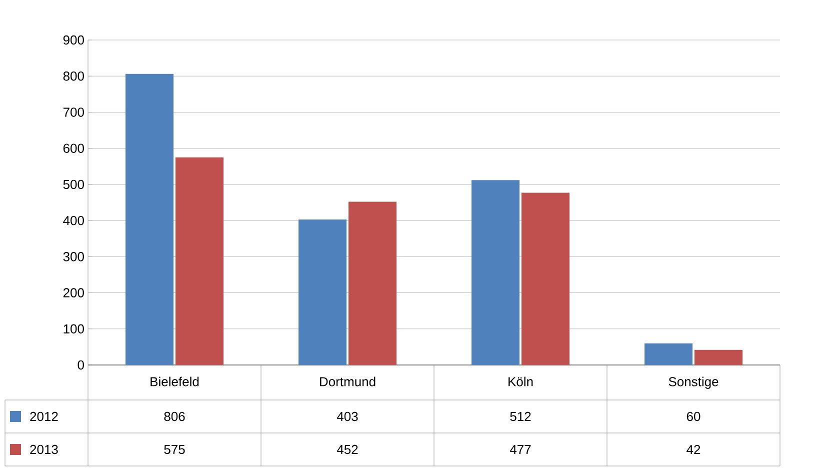 This screenshot has height=470, width=814. What do you see at coordinates (81, 365) in the screenshot?
I see `y-tick-label: 0` at bounding box center [81, 365].